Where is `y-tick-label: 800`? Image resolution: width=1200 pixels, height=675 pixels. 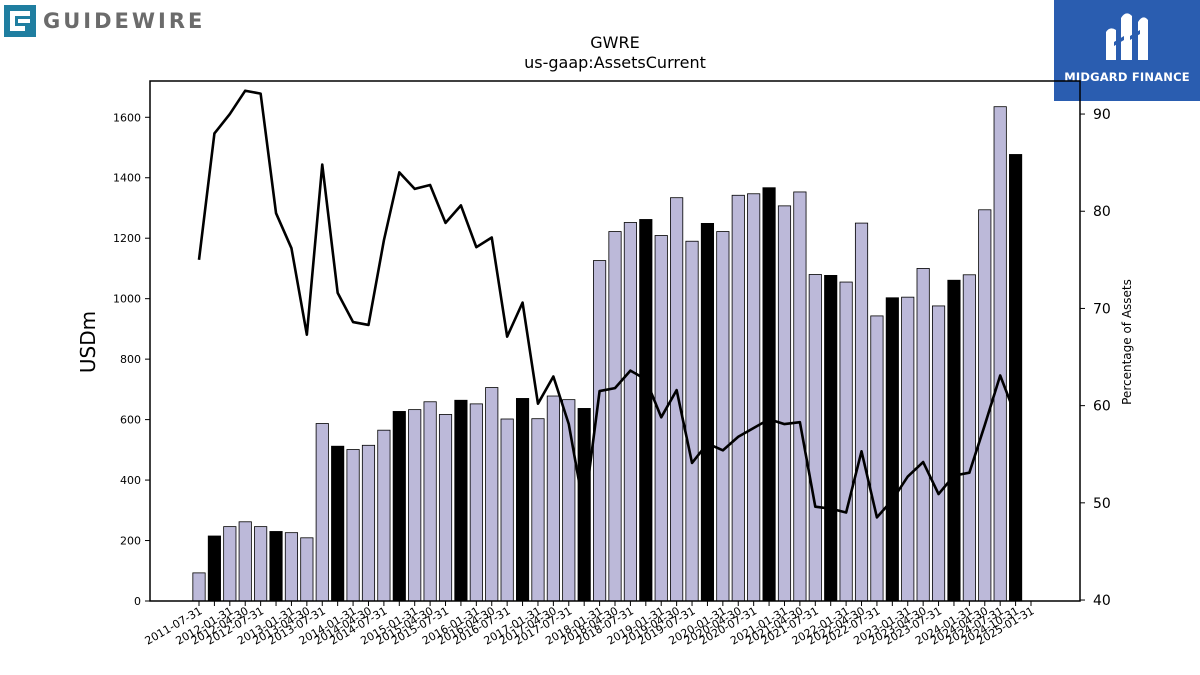 y-tick-label: 800 is located at coordinates (130, 359).